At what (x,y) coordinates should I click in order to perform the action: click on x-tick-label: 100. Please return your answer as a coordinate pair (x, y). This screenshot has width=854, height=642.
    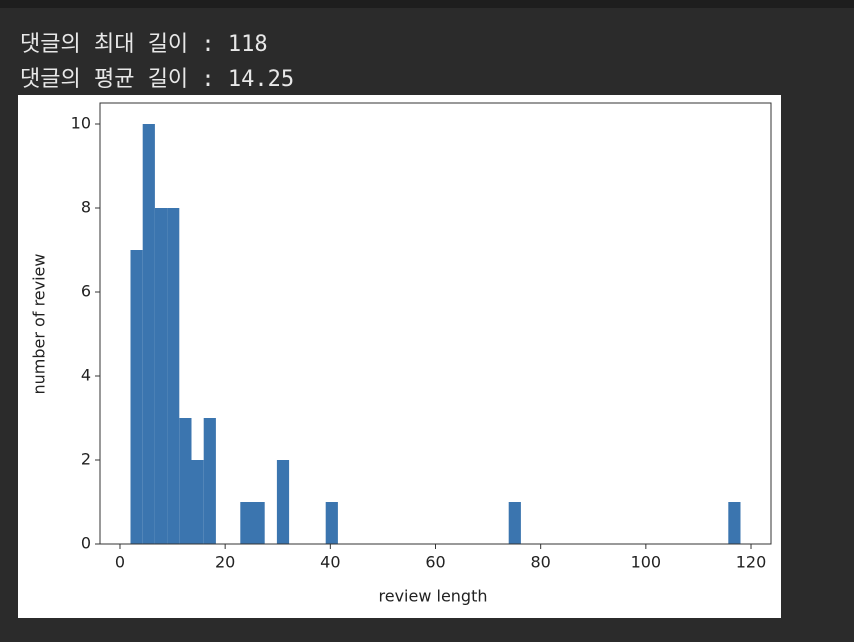
    Looking at the image, I should click on (646, 562).